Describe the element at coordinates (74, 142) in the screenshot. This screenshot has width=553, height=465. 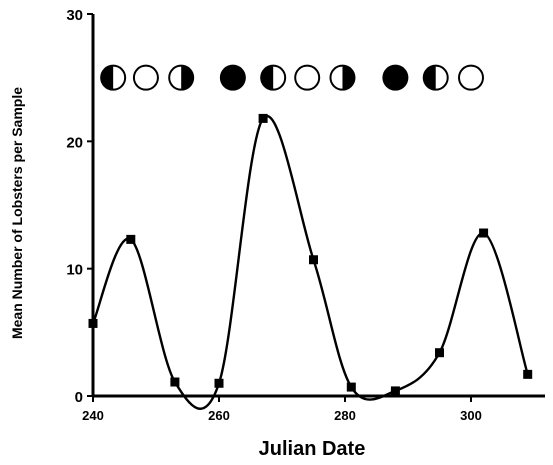
I see `y-tick-label: 20` at that location.